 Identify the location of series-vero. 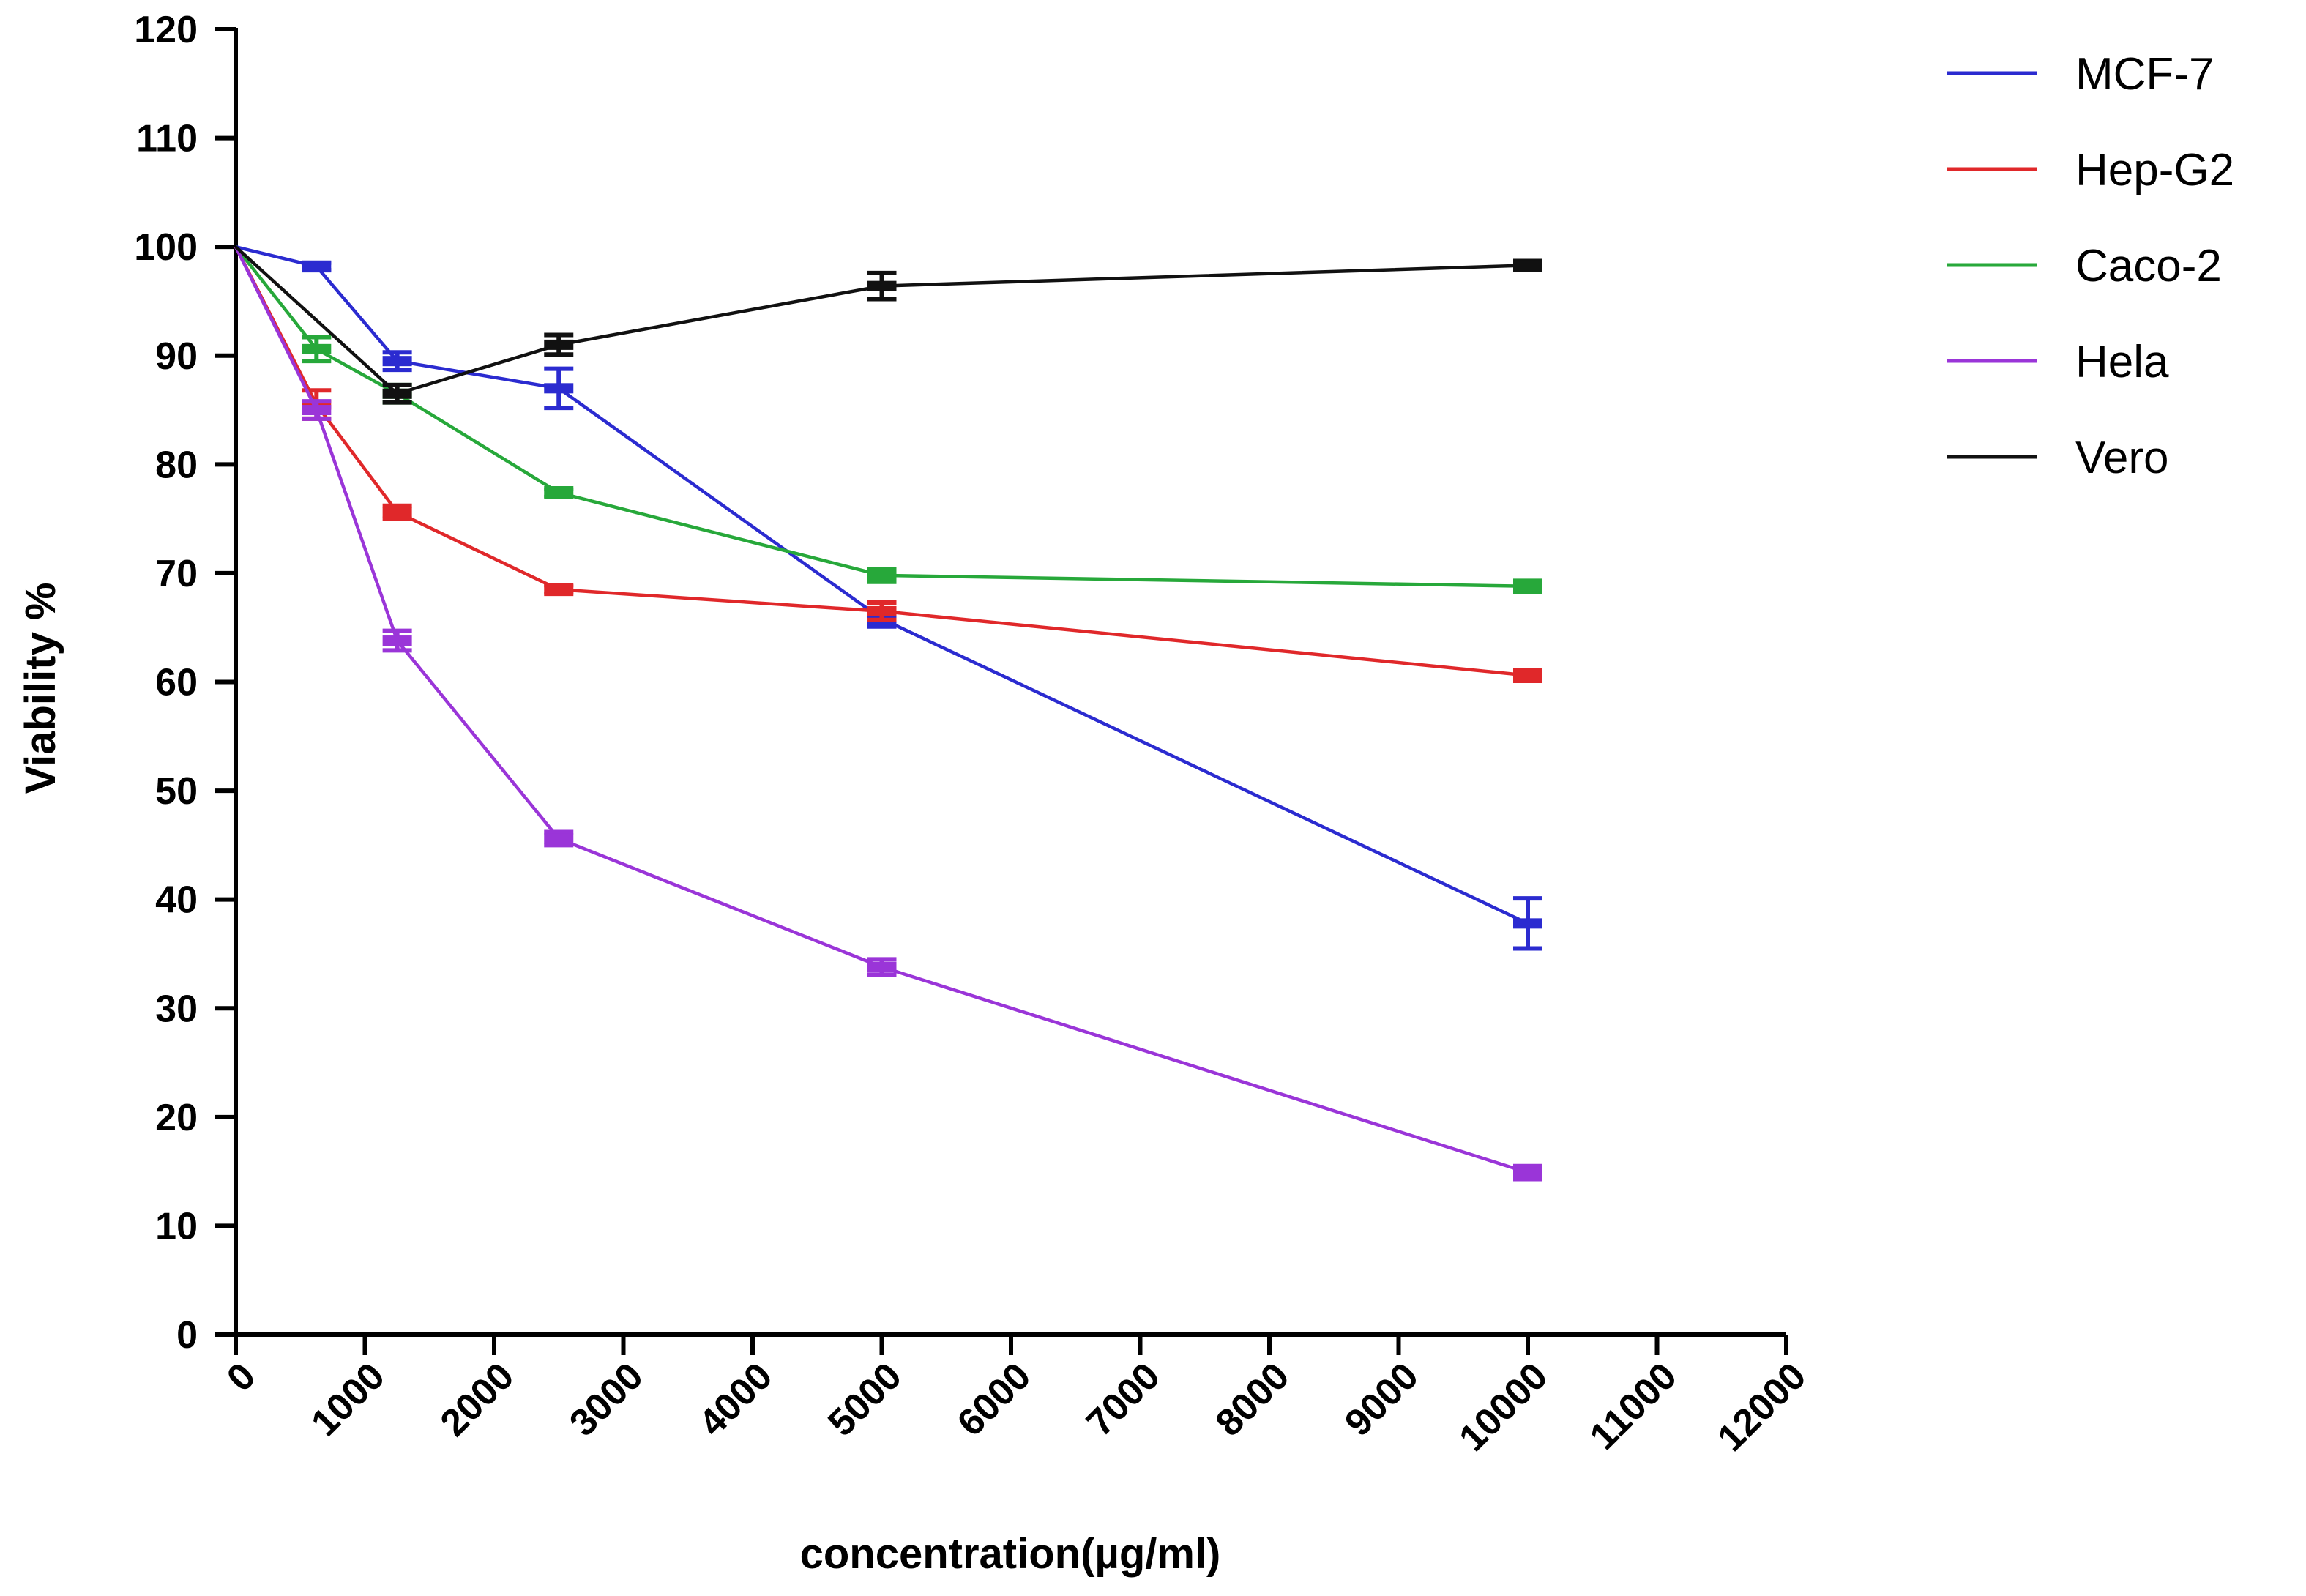
(888, 325).